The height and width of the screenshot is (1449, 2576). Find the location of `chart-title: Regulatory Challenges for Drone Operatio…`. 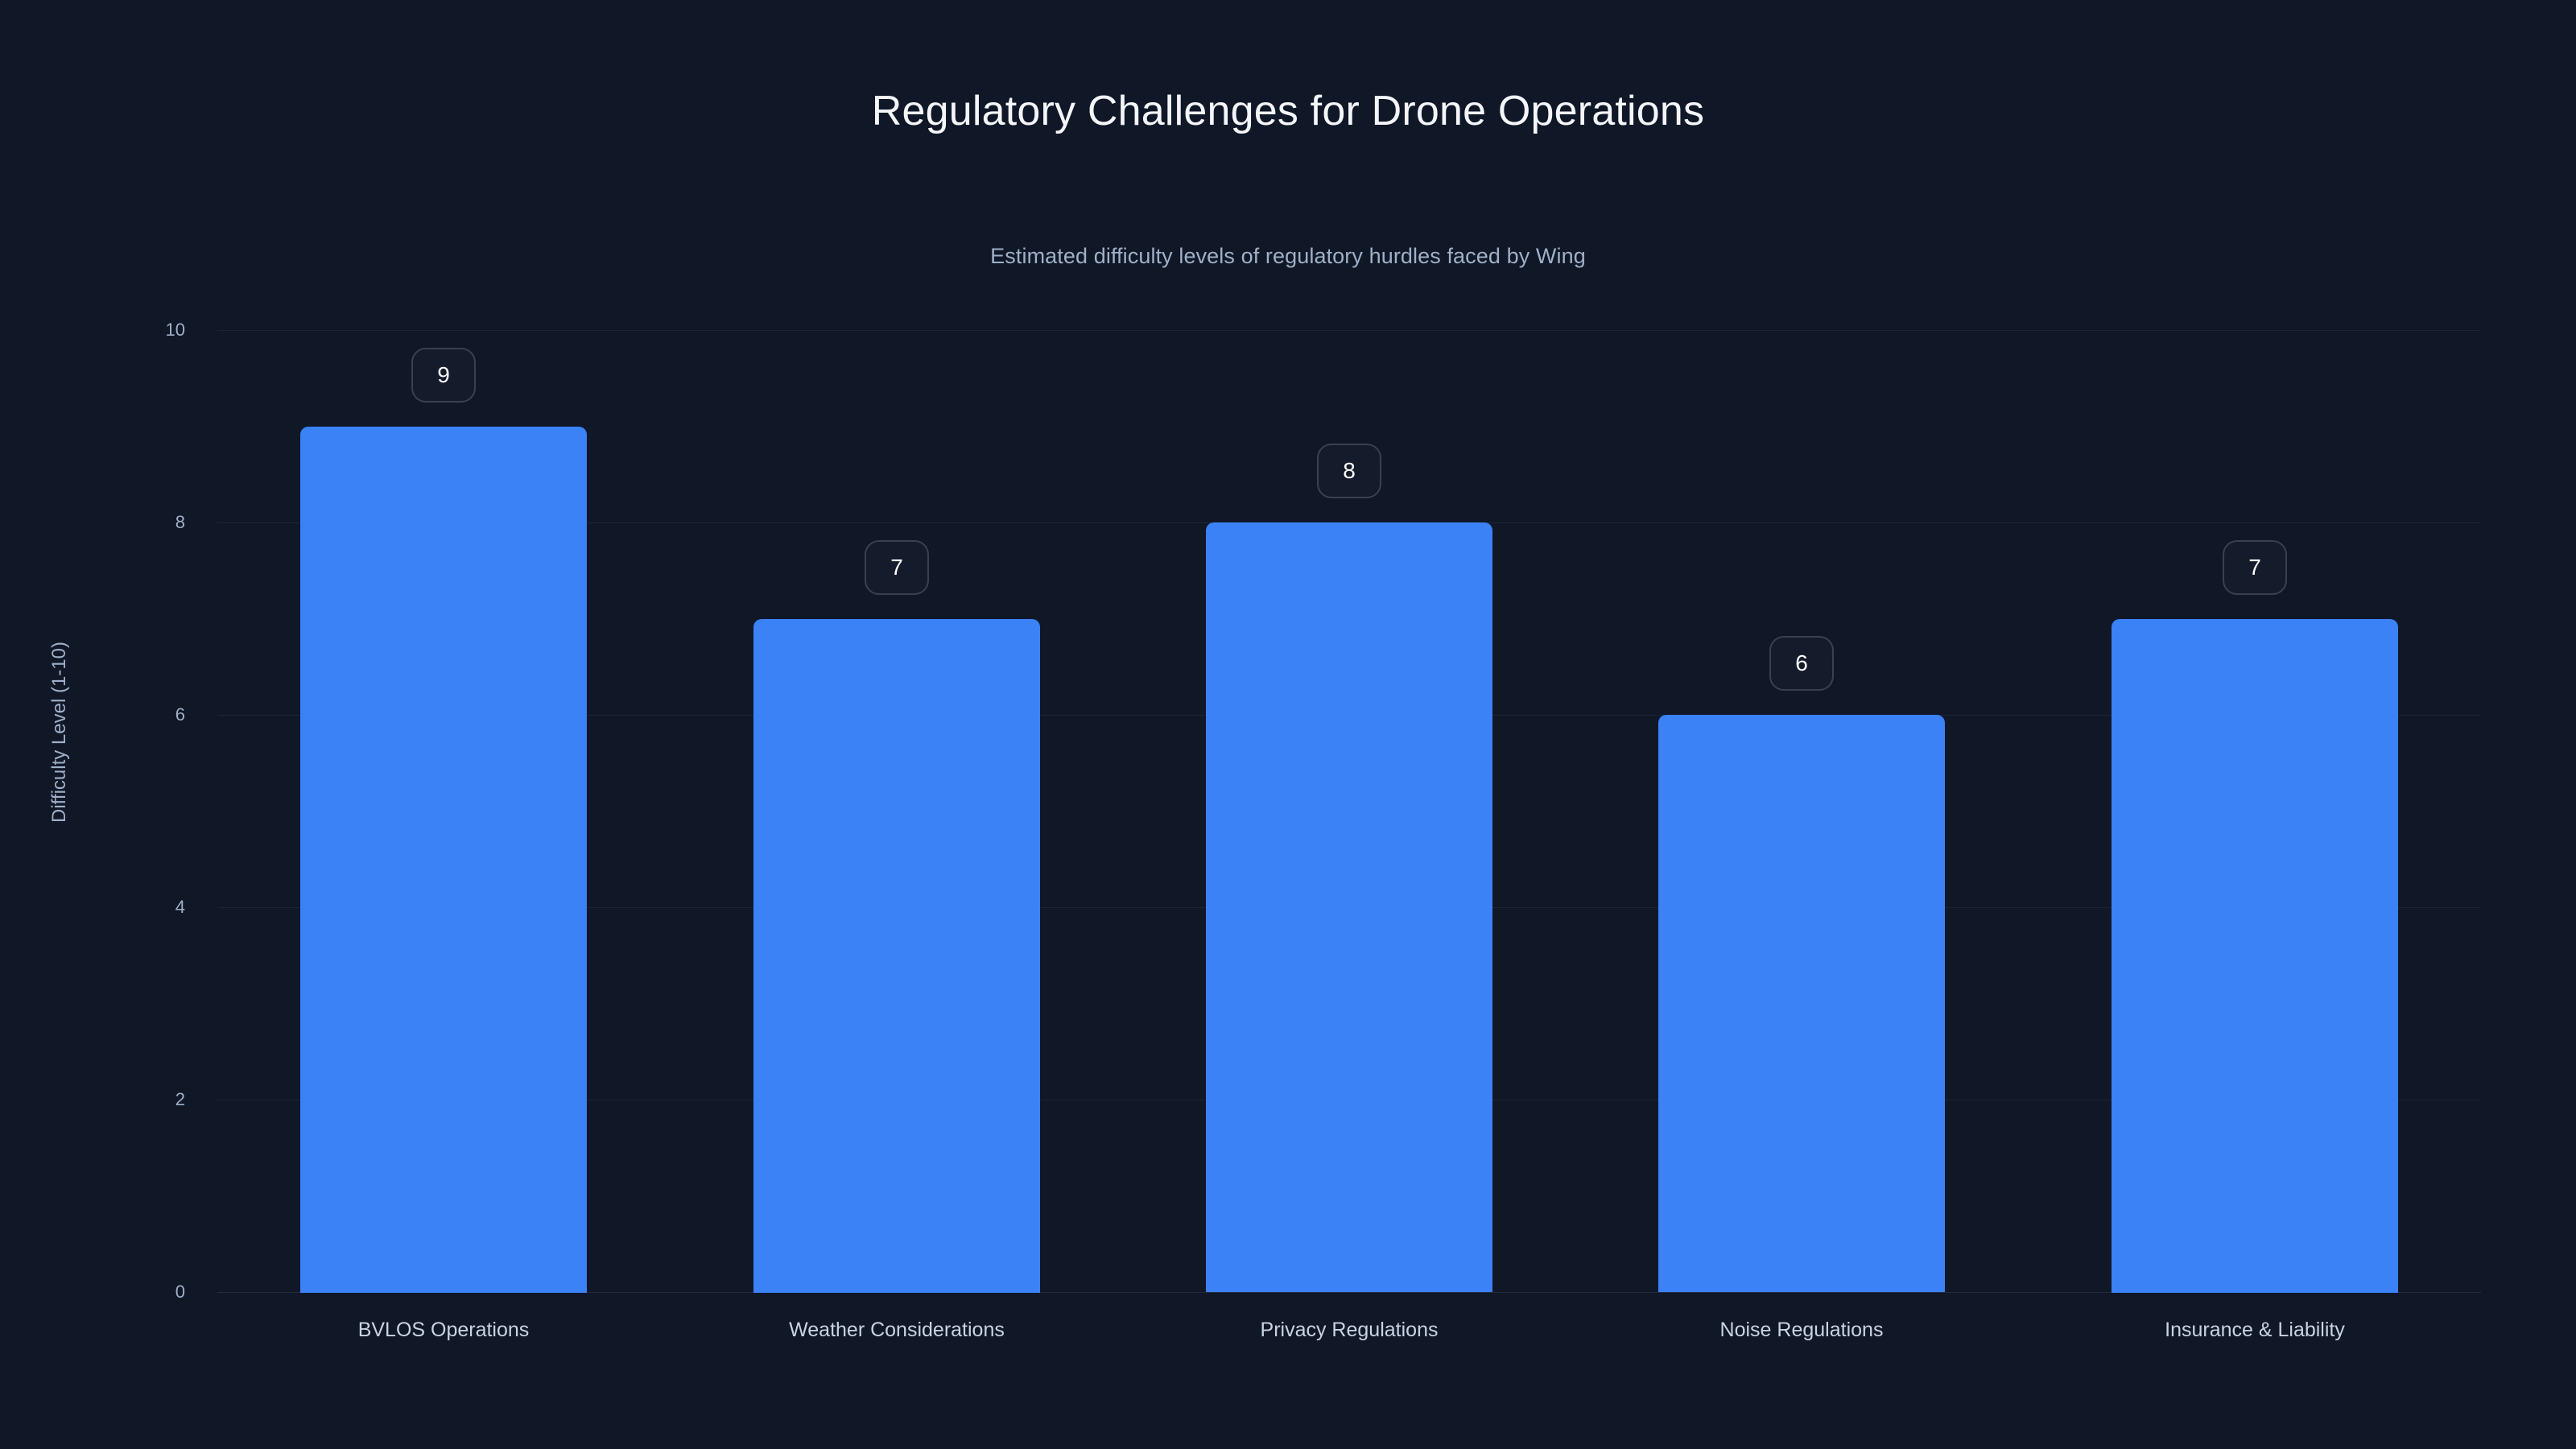

chart-title: Regulatory Challenges for Drone Operatio… is located at coordinates (1288, 111).